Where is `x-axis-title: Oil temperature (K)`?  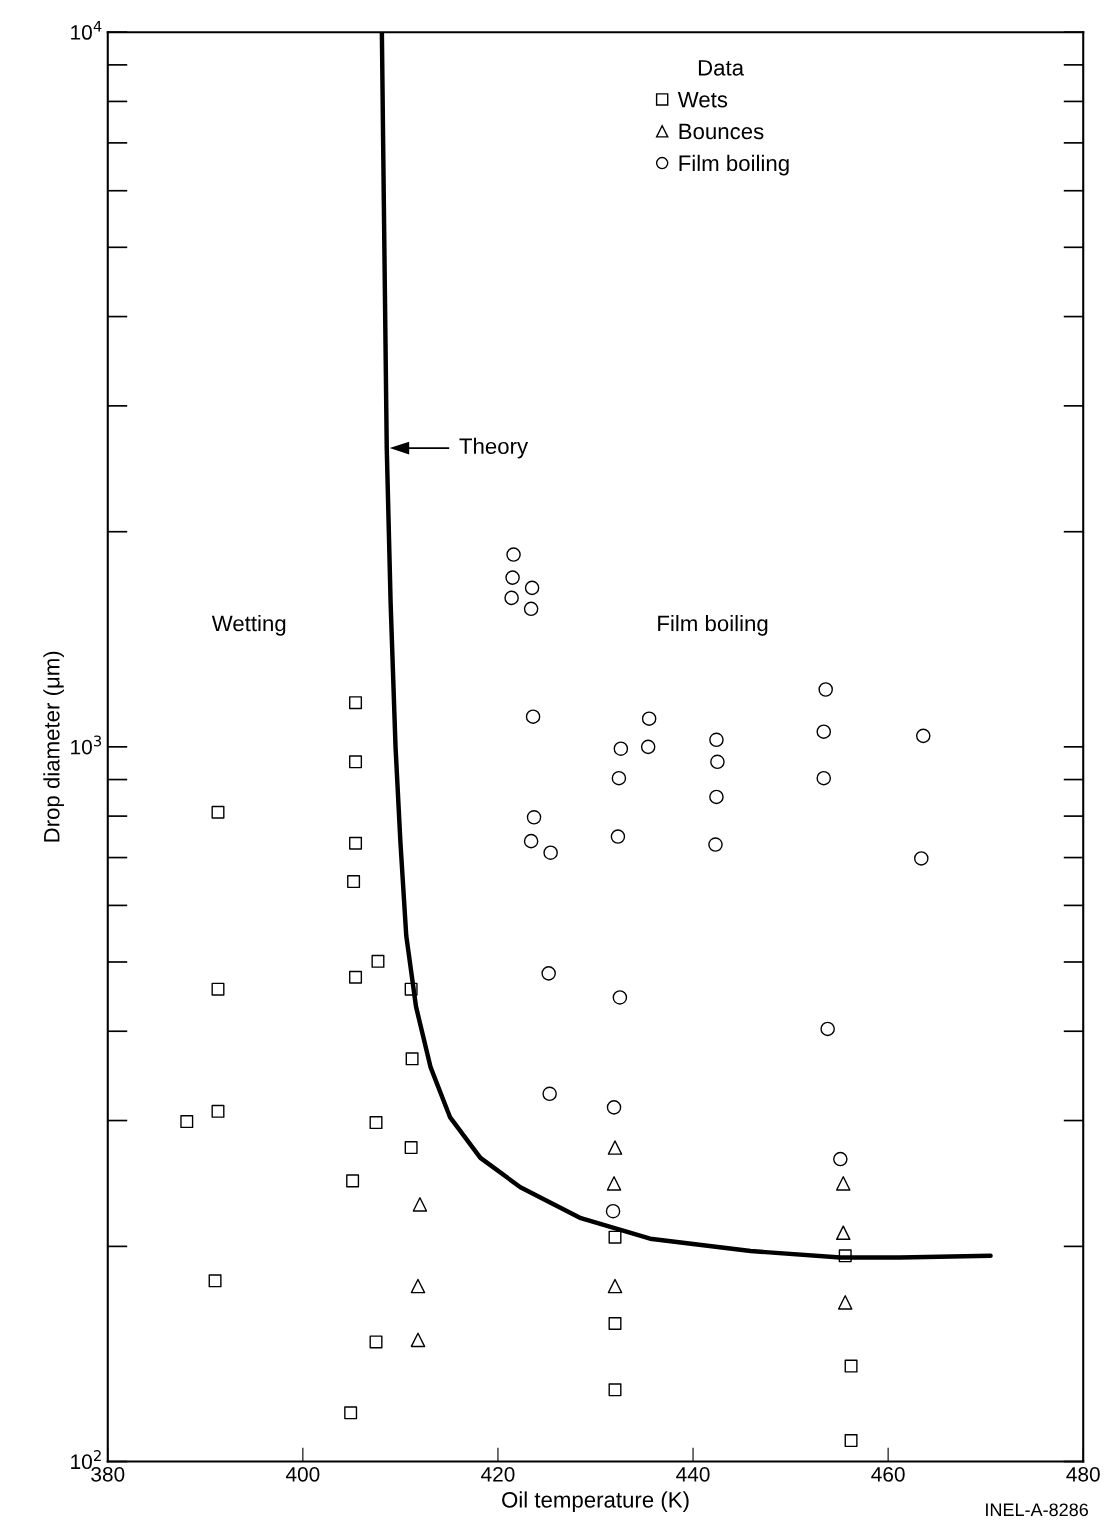 x-axis-title: Oil temperature (K) is located at coordinates (595, 1502).